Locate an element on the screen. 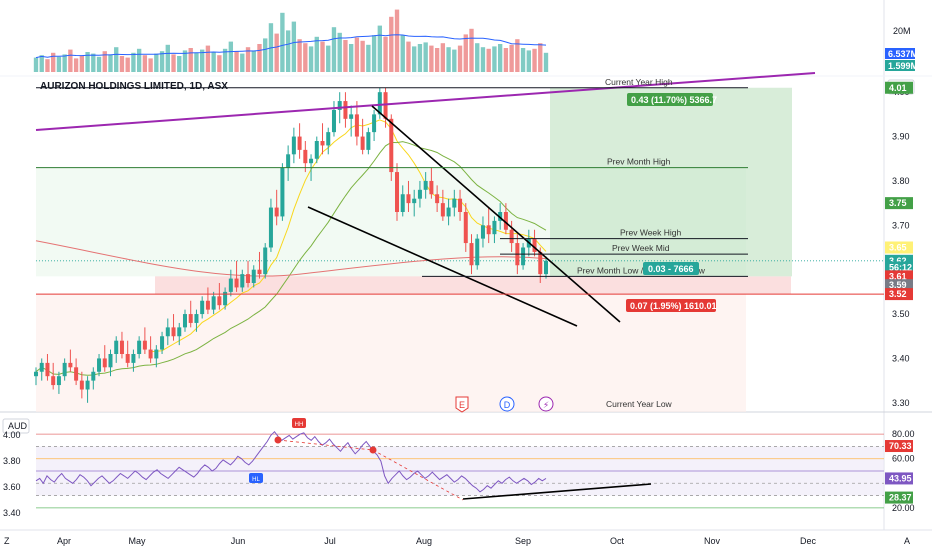 The height and width of the screenshot is (550, 932). level-label: Current Year Low is located at coordinates (639, 404).